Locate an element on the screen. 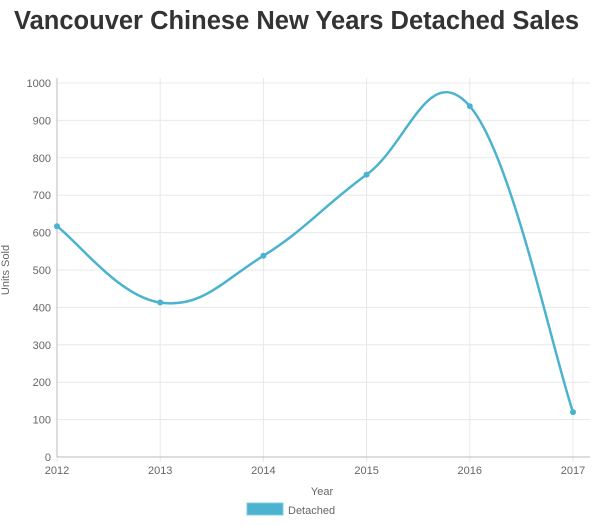 This screenshot has height=526, width=600. y-tick-label: 300 is located at coordinates (42, 346).